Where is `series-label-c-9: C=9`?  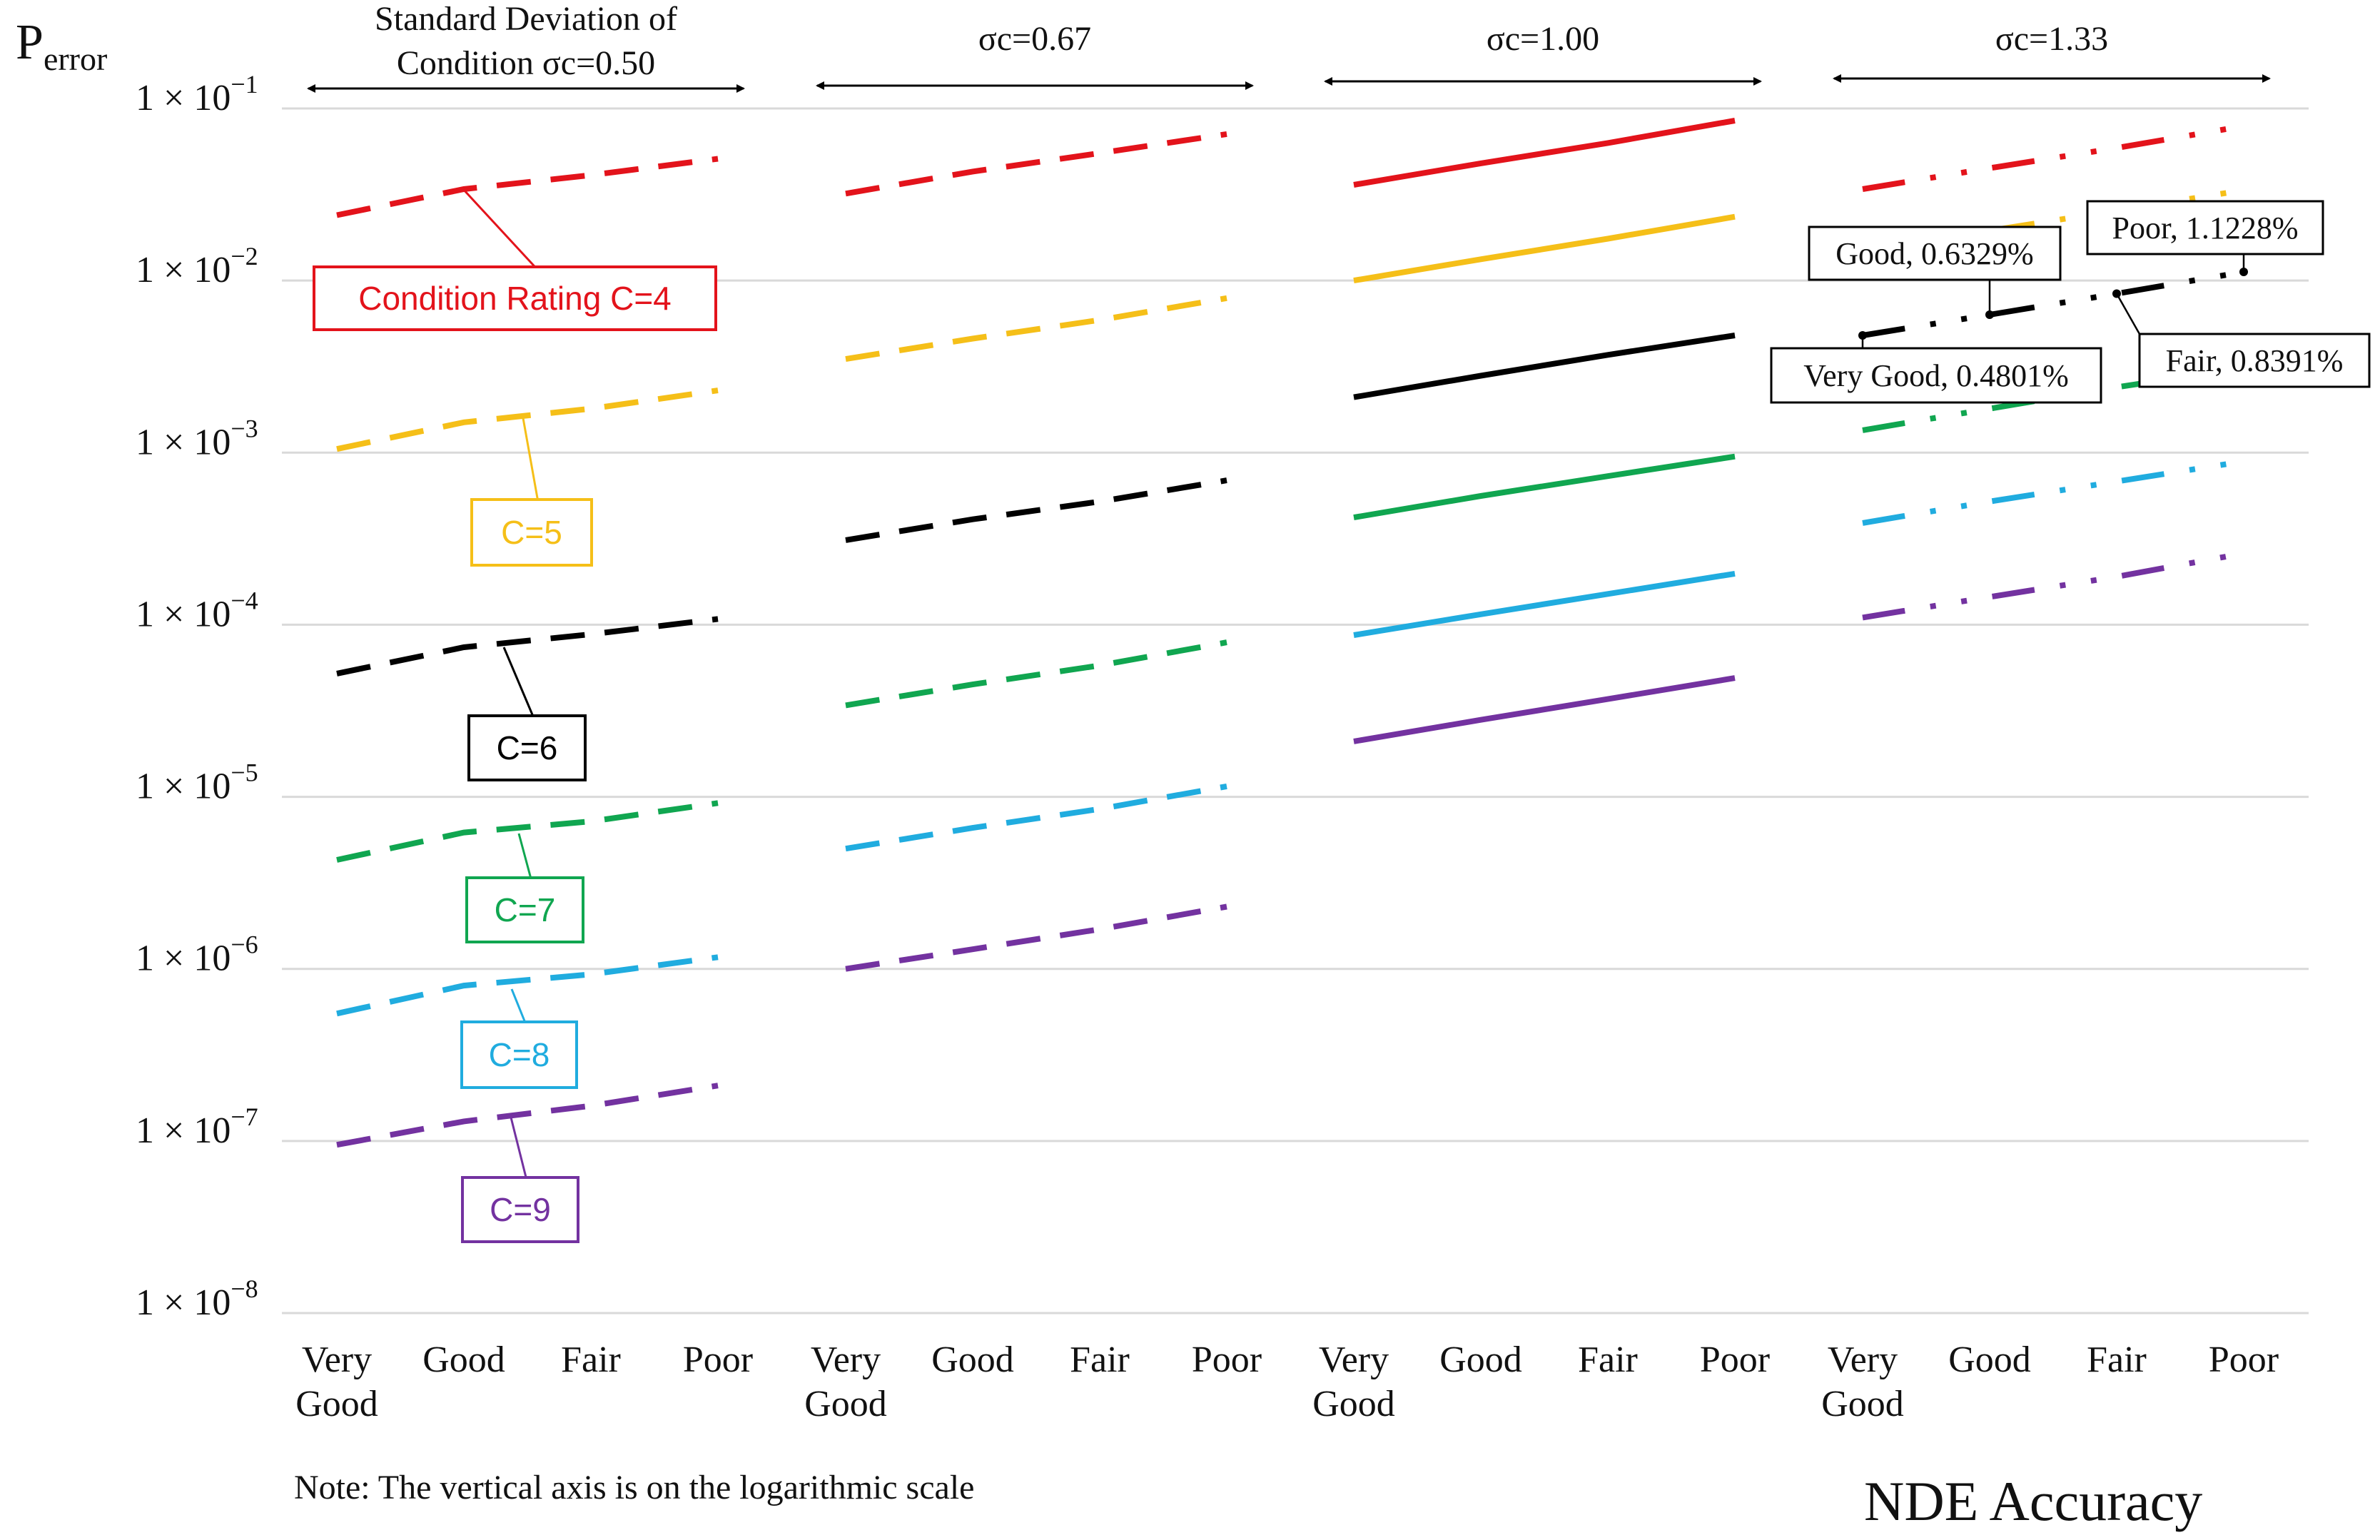
series-label-c-9: C=9 is located at coordinates (520, 1180).